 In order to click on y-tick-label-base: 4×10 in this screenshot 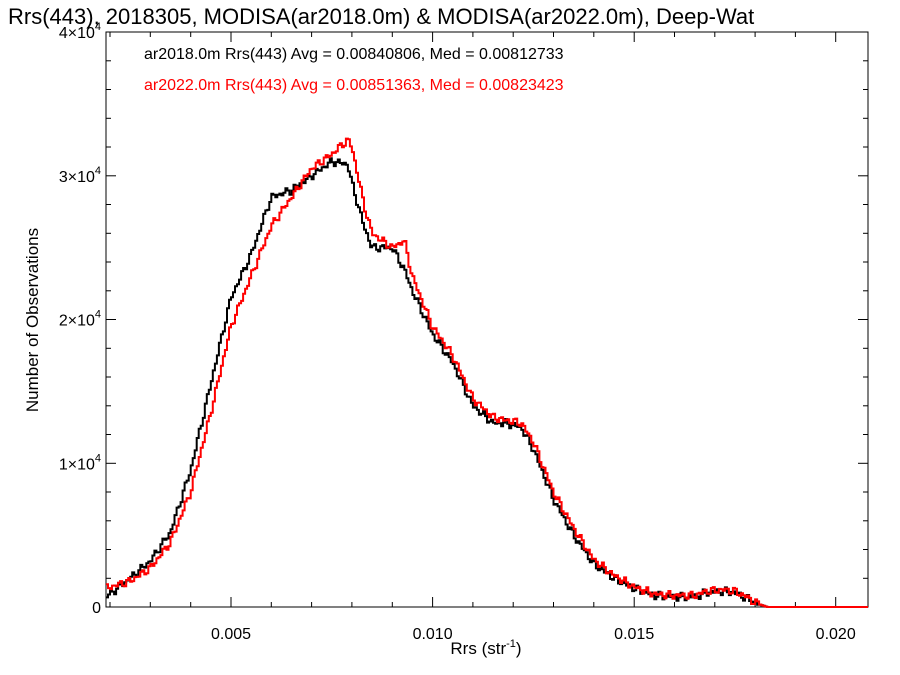, I will do `click(77, 33)`.